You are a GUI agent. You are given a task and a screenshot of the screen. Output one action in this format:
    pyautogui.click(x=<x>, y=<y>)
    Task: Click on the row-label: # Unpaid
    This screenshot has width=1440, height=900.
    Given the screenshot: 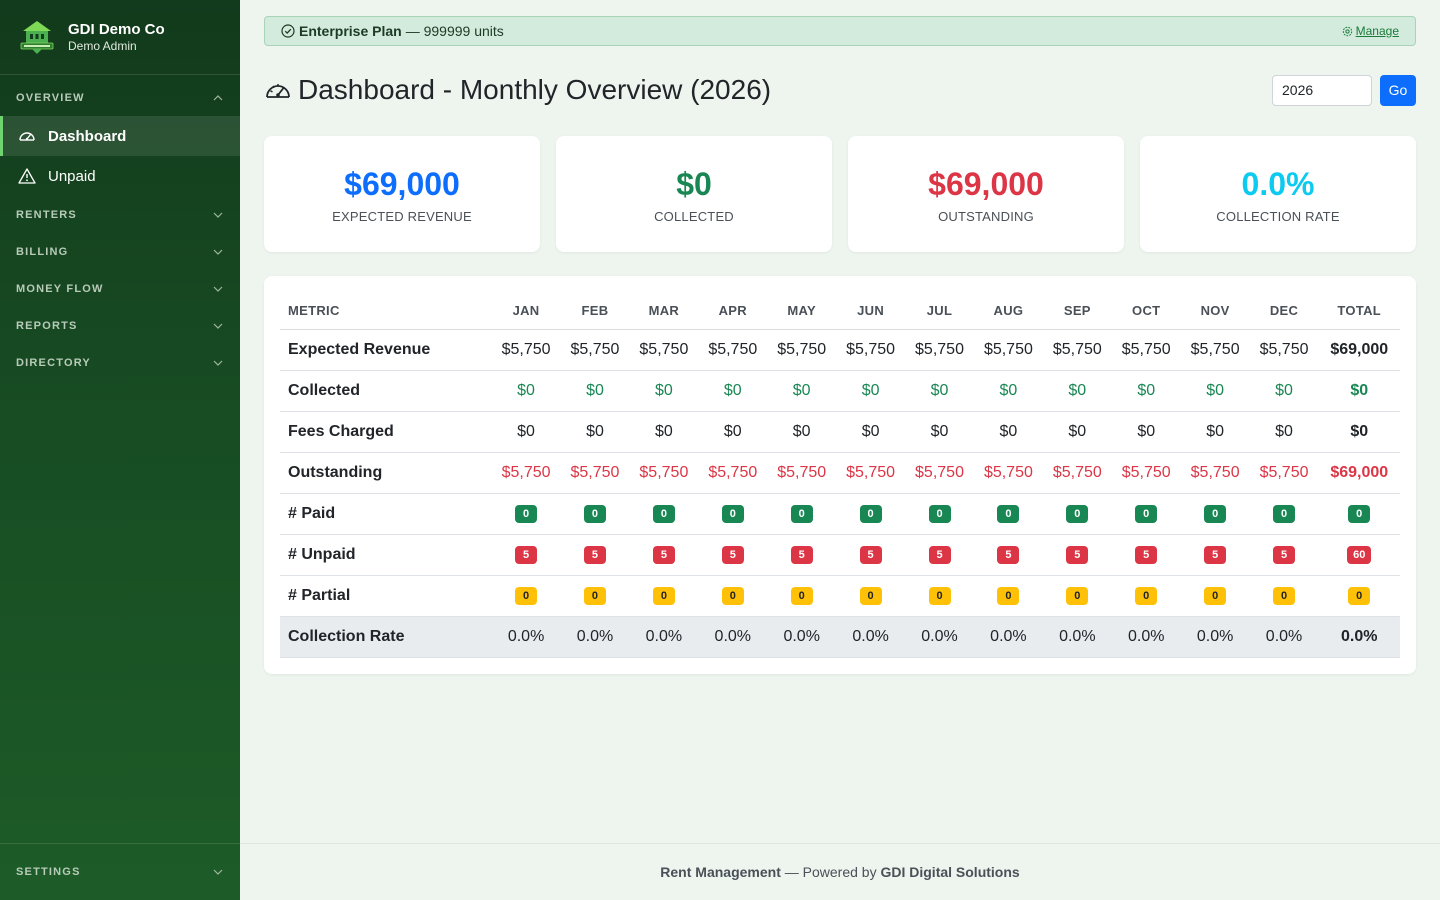 What is the action you would take?
    pyautogui.click(x=386, y=555)
    